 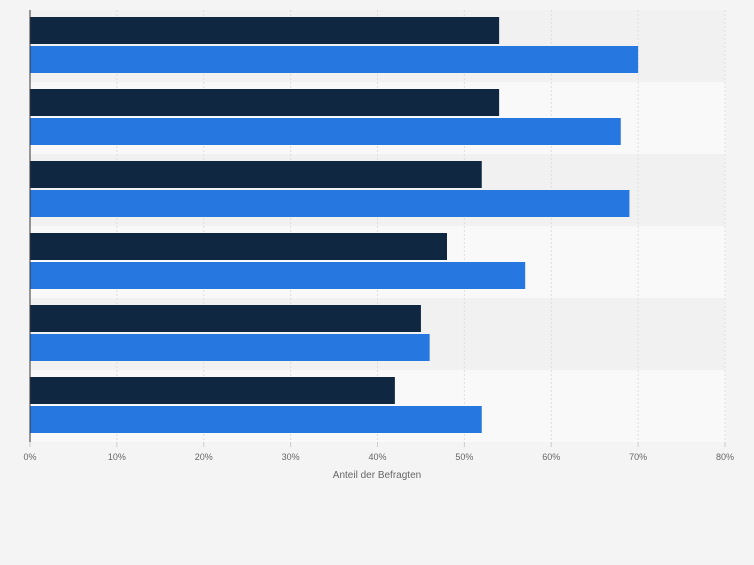 What do you see at coordinates (638, 457) in the screenshot?
I see `x-tick-label: 70%` at bounding box center [638, 457].